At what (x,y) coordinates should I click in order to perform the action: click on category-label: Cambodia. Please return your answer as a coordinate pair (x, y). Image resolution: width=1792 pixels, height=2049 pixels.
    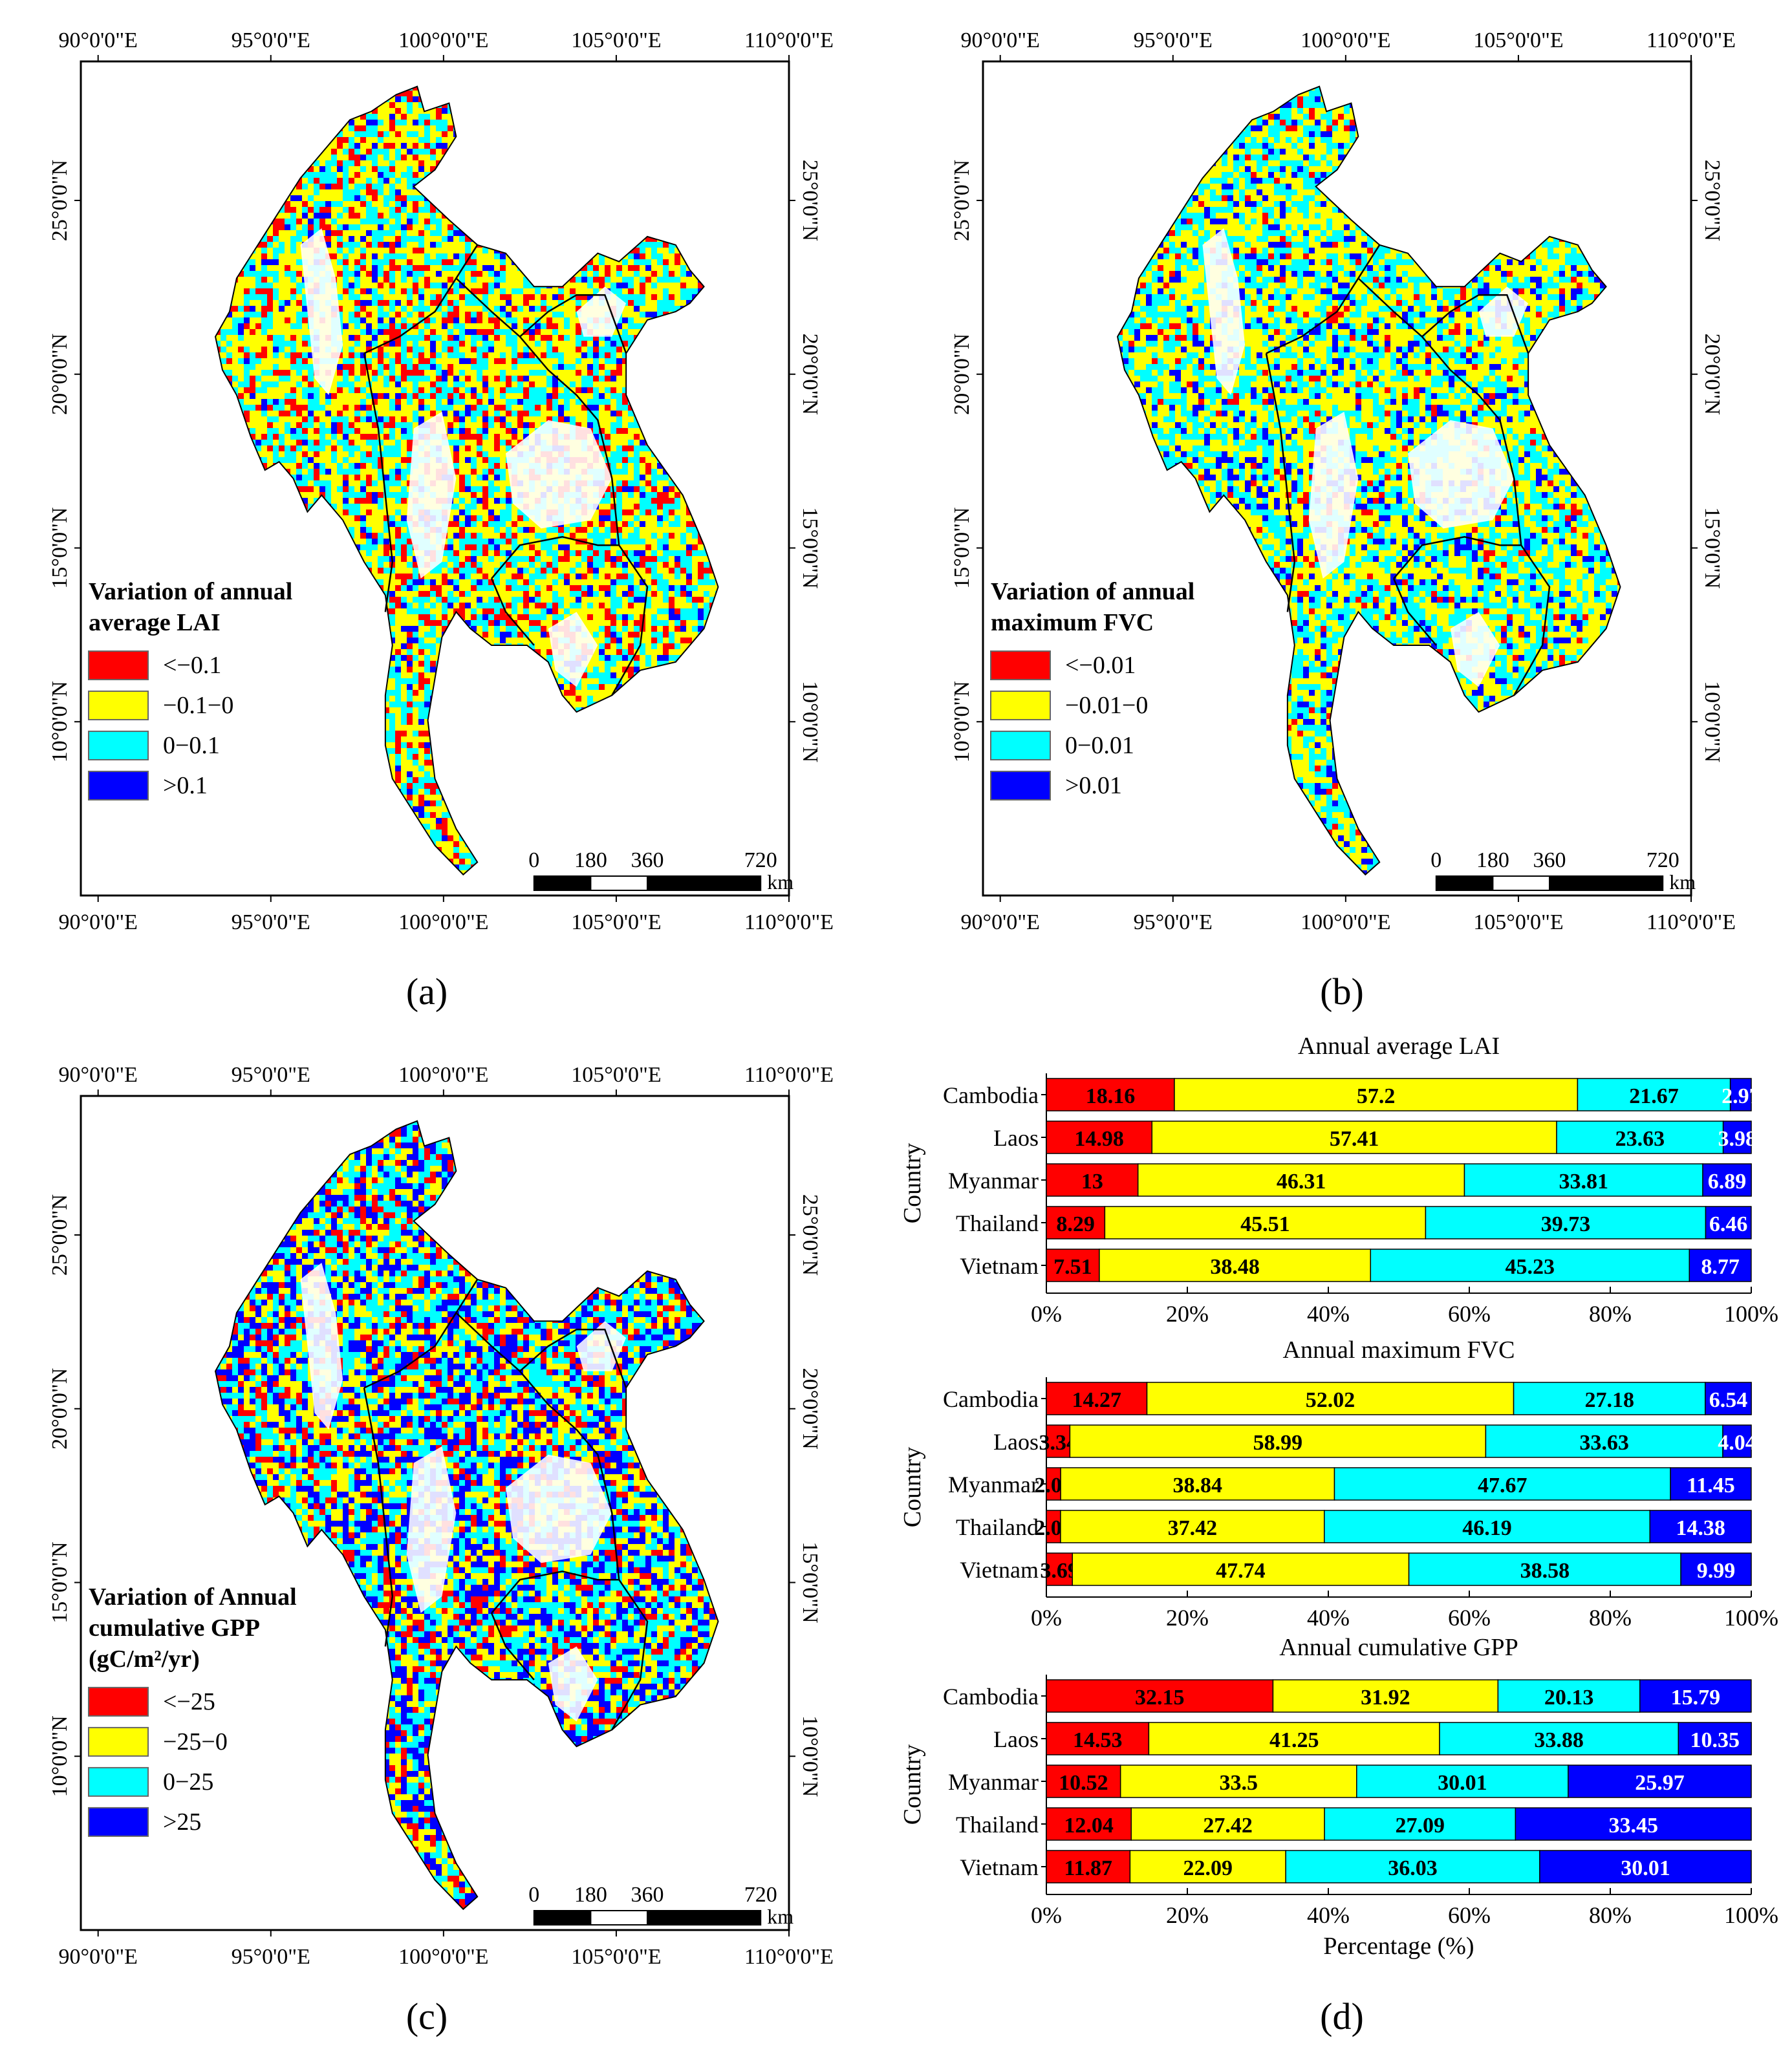
    Looking at the image, I should click on (991, 1095).